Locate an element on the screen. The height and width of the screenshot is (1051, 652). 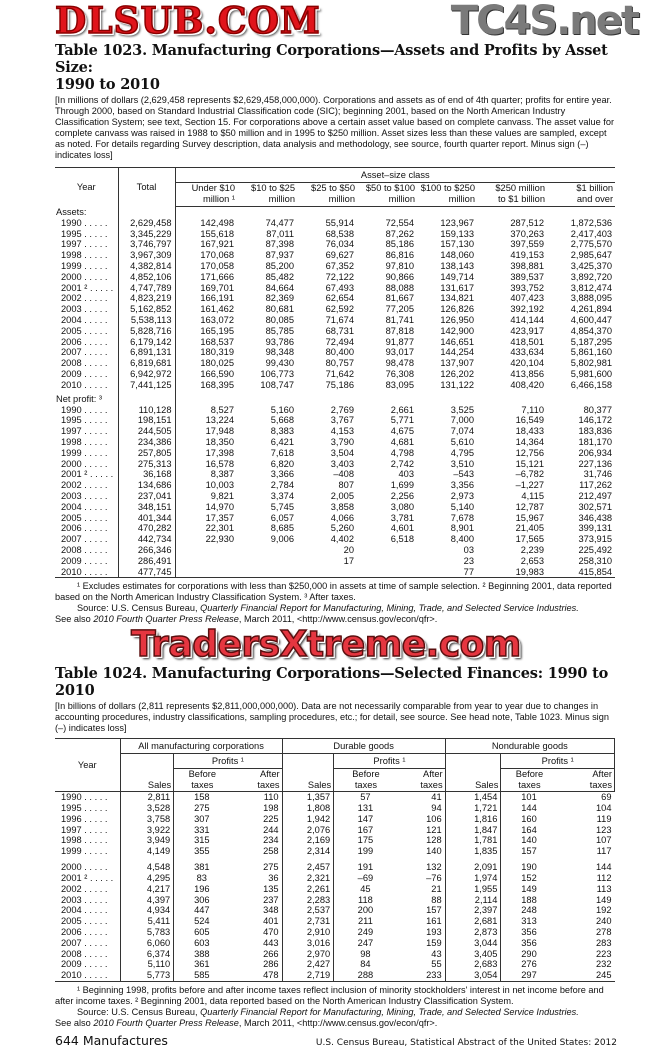
value-cell: 2,719 is located at coordinates (308, 976).